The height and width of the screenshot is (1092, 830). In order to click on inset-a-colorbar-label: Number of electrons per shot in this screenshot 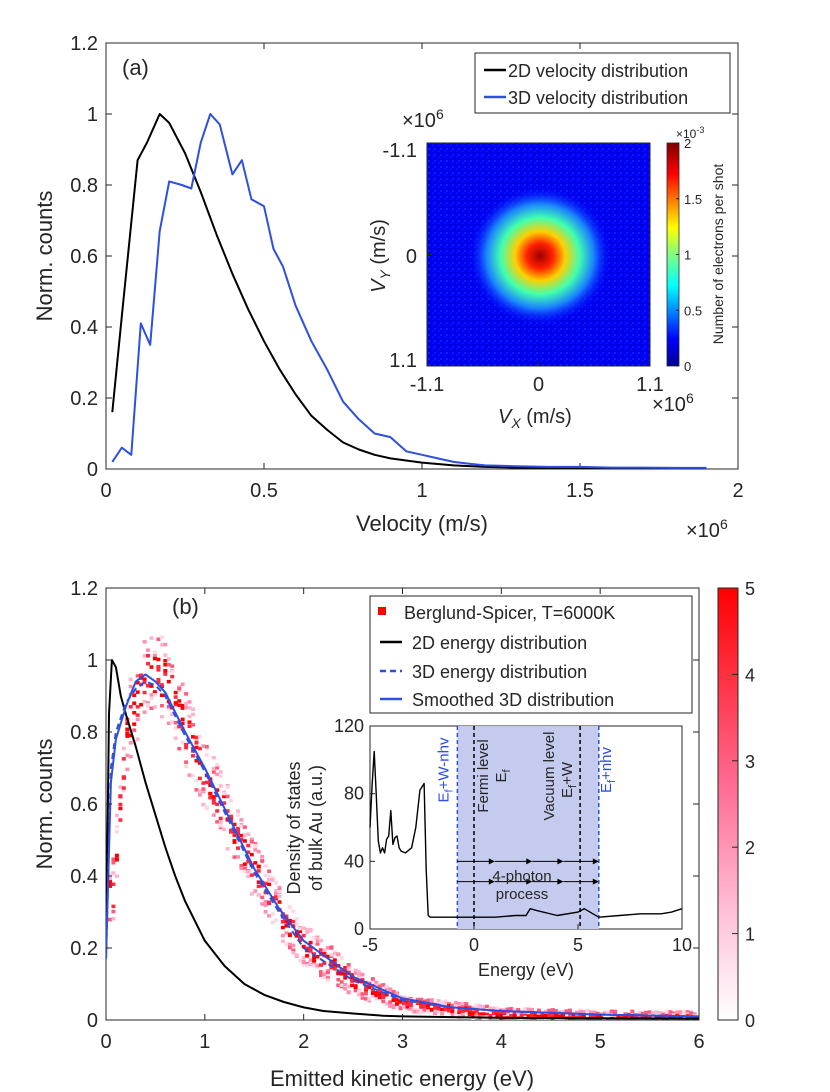, I will do `click(718, 254)`.